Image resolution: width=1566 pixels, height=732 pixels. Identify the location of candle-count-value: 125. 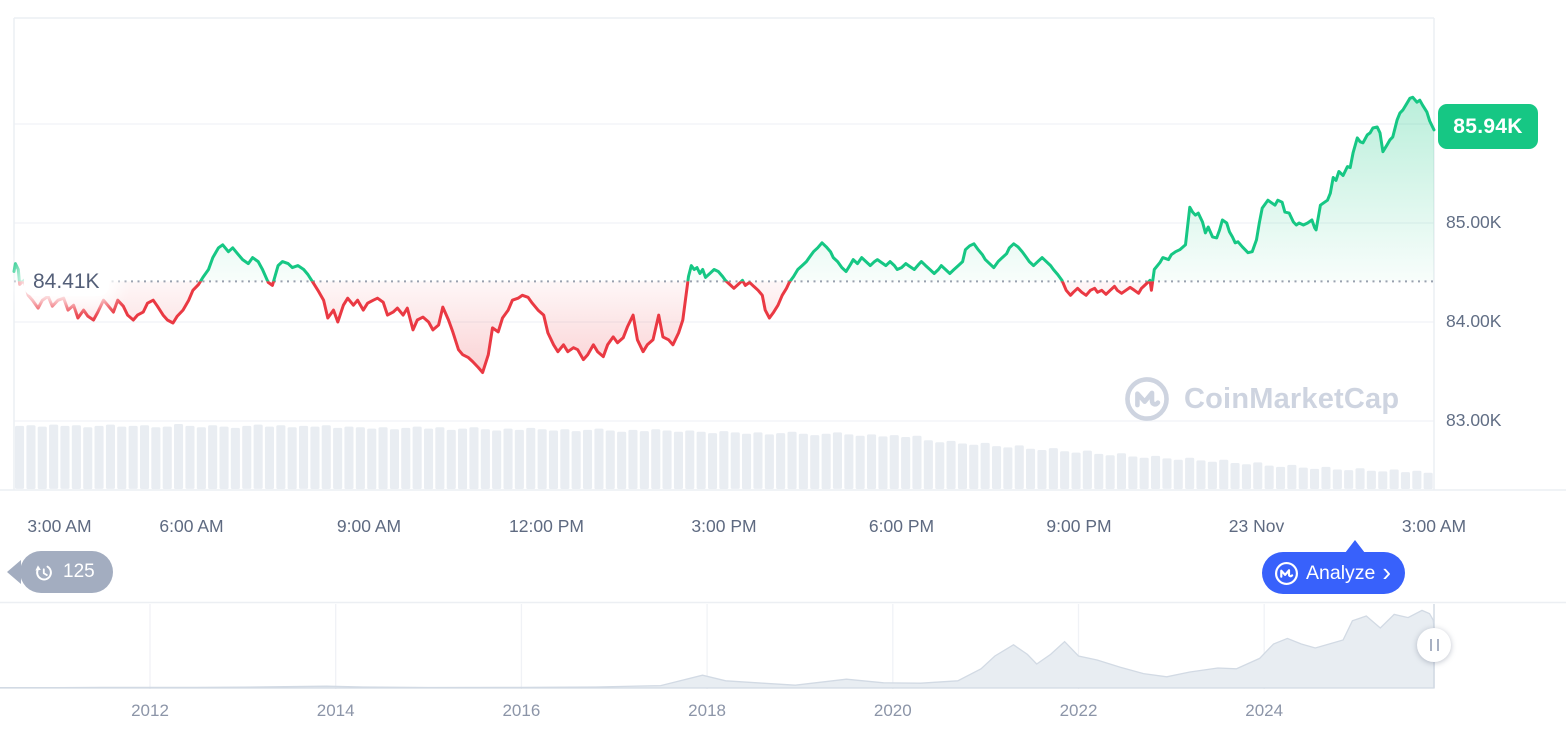
(79, 571).